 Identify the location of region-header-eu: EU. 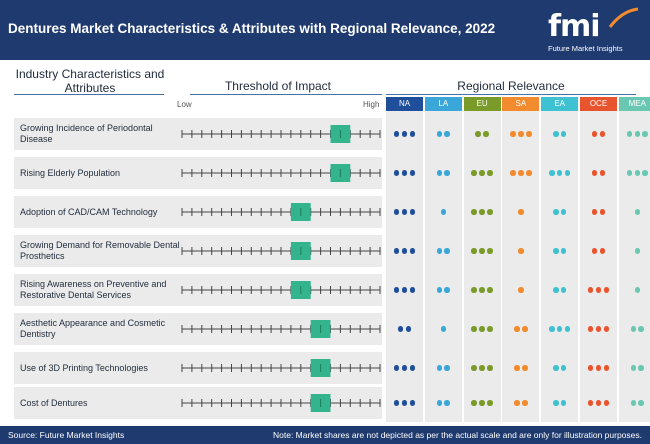
(482, 104).